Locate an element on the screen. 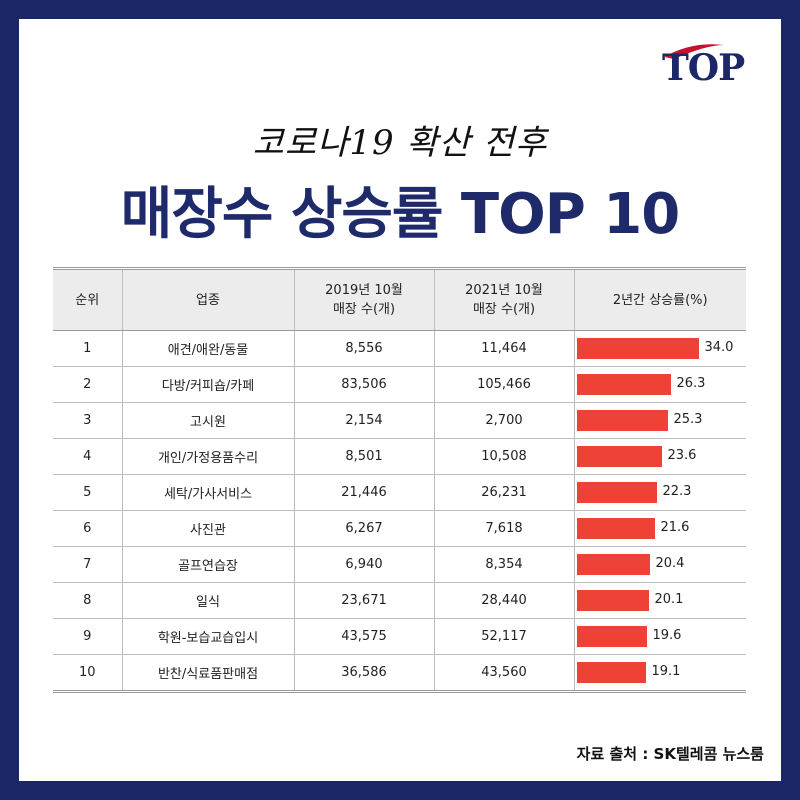  growth-bar-cell: 19.6 is located at coordinates (659, 636).